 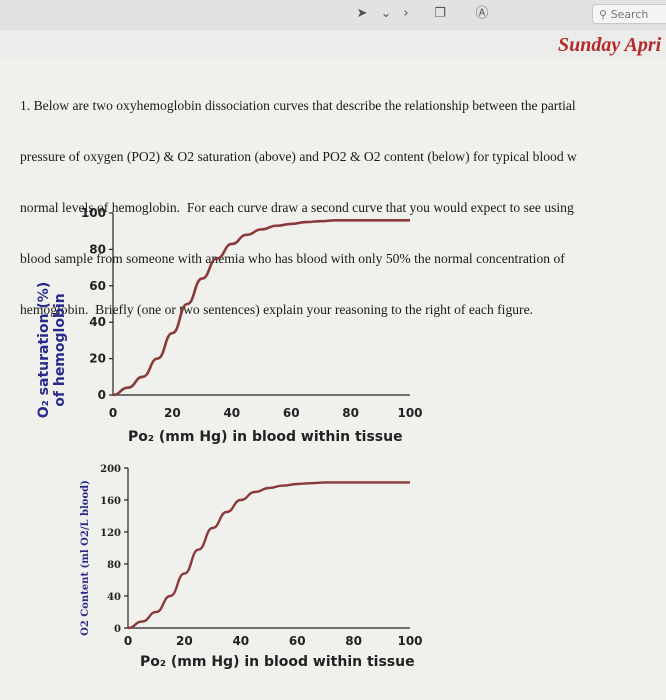 What do you see at coordinates (409, 413) in the screenshot?
I see `chart1-xtick-label: 100` at bounding box center [409, 413].